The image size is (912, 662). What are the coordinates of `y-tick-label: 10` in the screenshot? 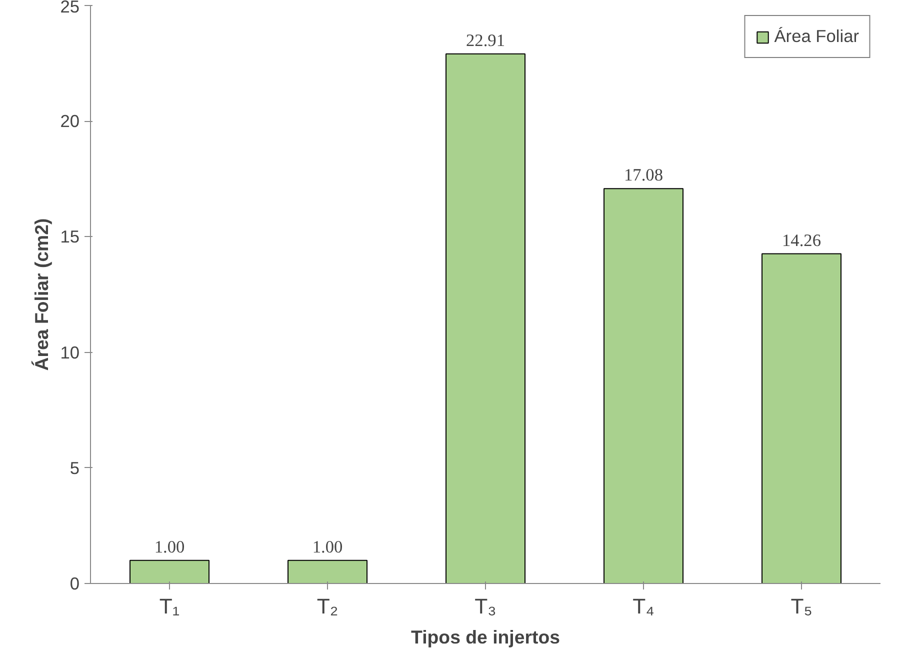 It's located at (70, 352).